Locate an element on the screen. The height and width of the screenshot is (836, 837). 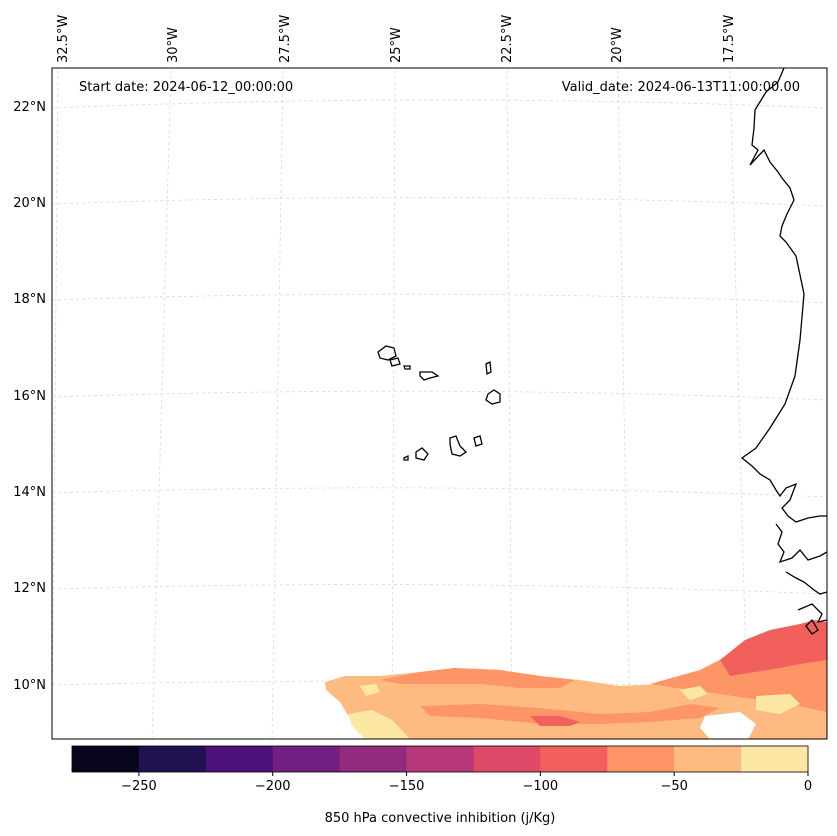
island-sao-nicolau is located at coordinates (429, 376).